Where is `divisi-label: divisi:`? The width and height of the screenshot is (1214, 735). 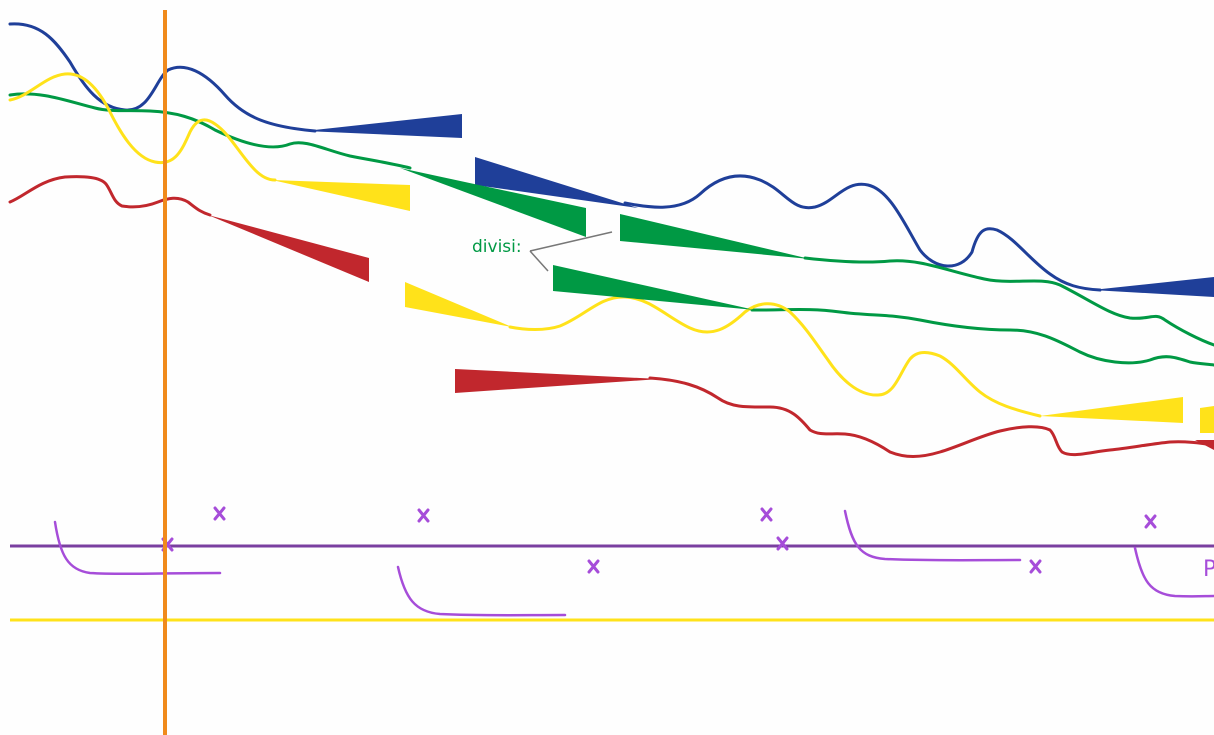
divisi-label: divisi: is located at coordinates (497, 247).